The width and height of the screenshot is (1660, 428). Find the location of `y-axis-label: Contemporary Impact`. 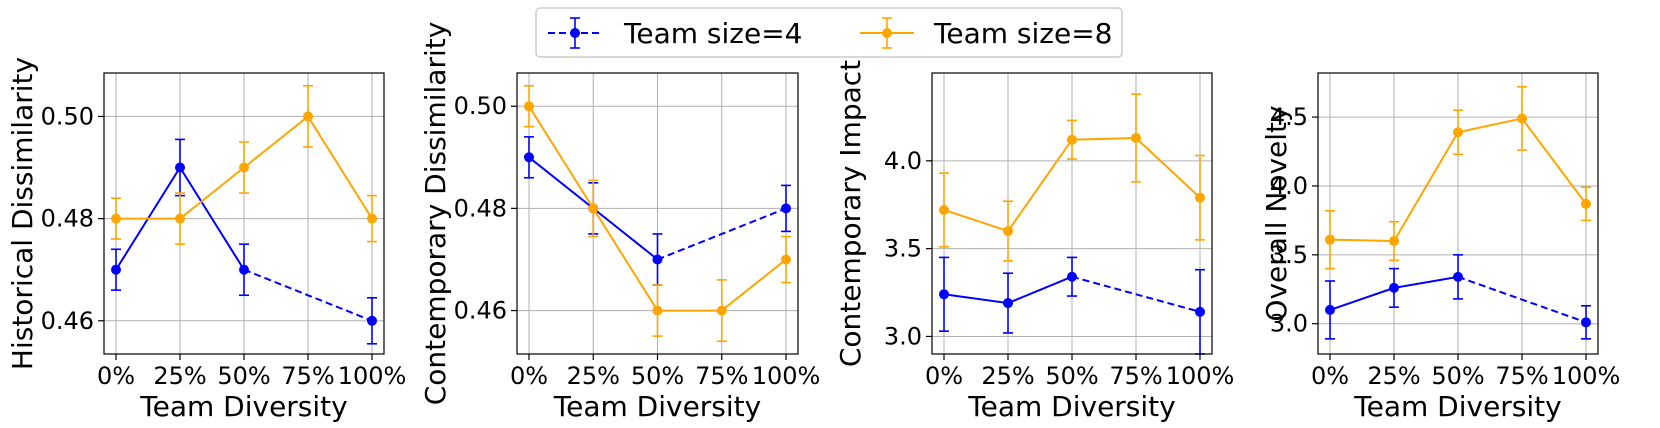

y-axis-label: Contemporary Impact is located at coordinates (850, 213).